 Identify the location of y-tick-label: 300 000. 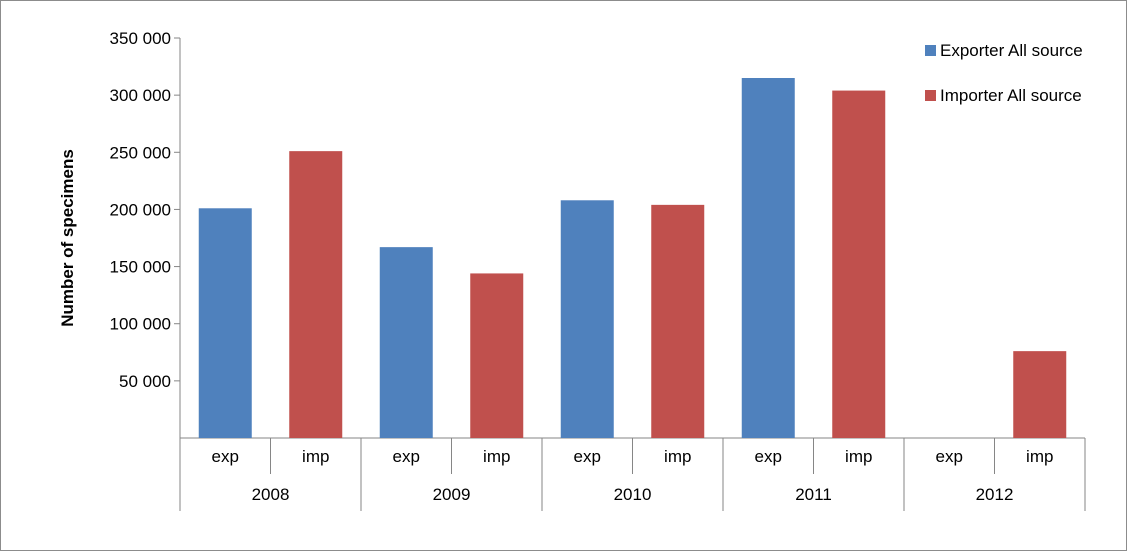
(140, 95).